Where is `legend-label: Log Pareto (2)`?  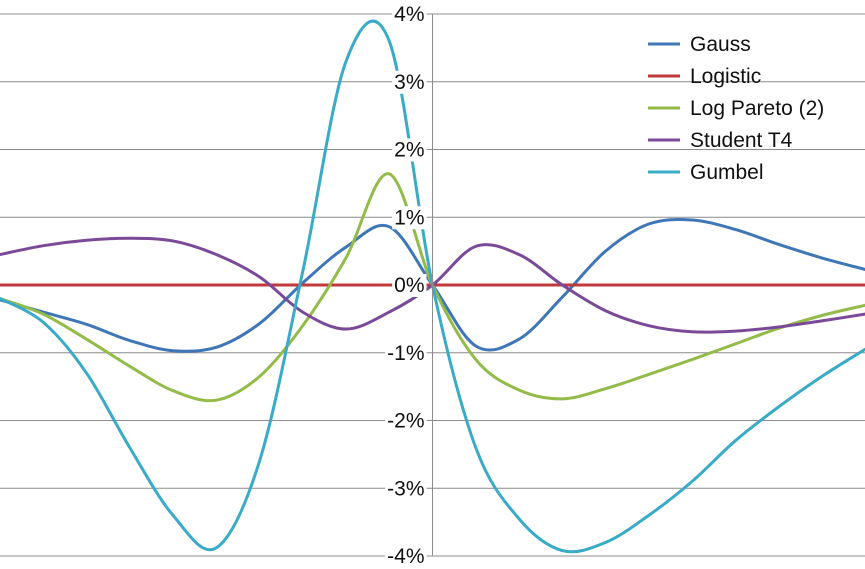 legend-label: Log Pareto (2) is located at coordinates (757, 108).